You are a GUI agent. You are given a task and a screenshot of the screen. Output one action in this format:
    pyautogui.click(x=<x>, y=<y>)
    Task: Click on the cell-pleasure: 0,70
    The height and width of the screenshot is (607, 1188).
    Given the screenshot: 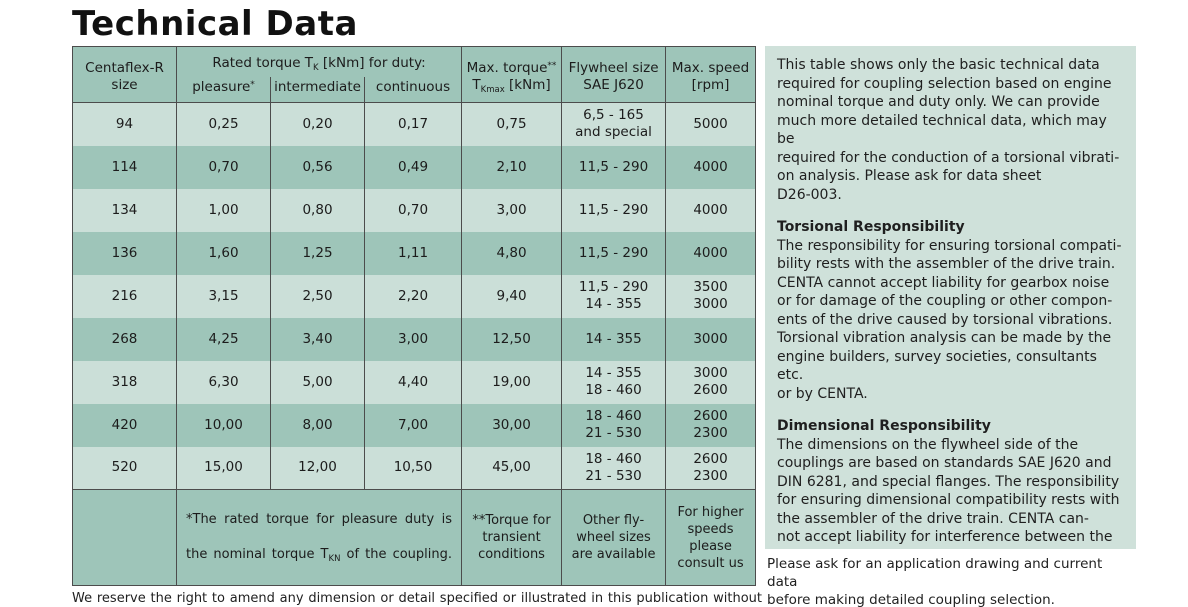 What is the action you would take?
    pyautogui.click(x=223, y=167)
    